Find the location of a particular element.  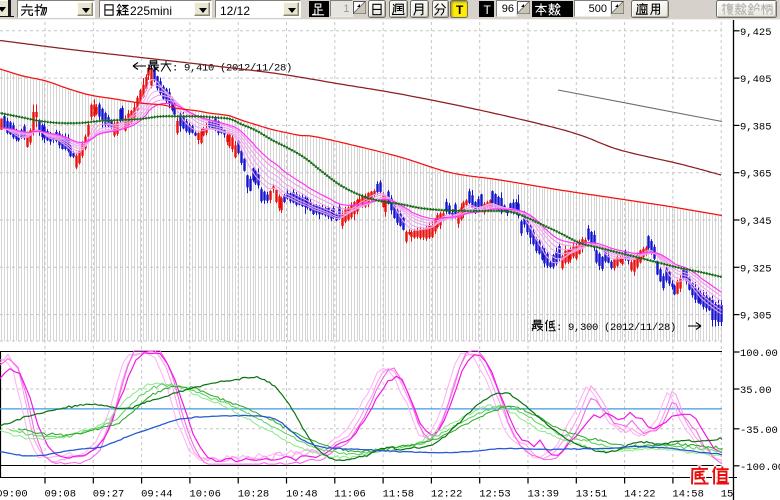

svg-text: 11:58 is located at coordinates (399, 494).